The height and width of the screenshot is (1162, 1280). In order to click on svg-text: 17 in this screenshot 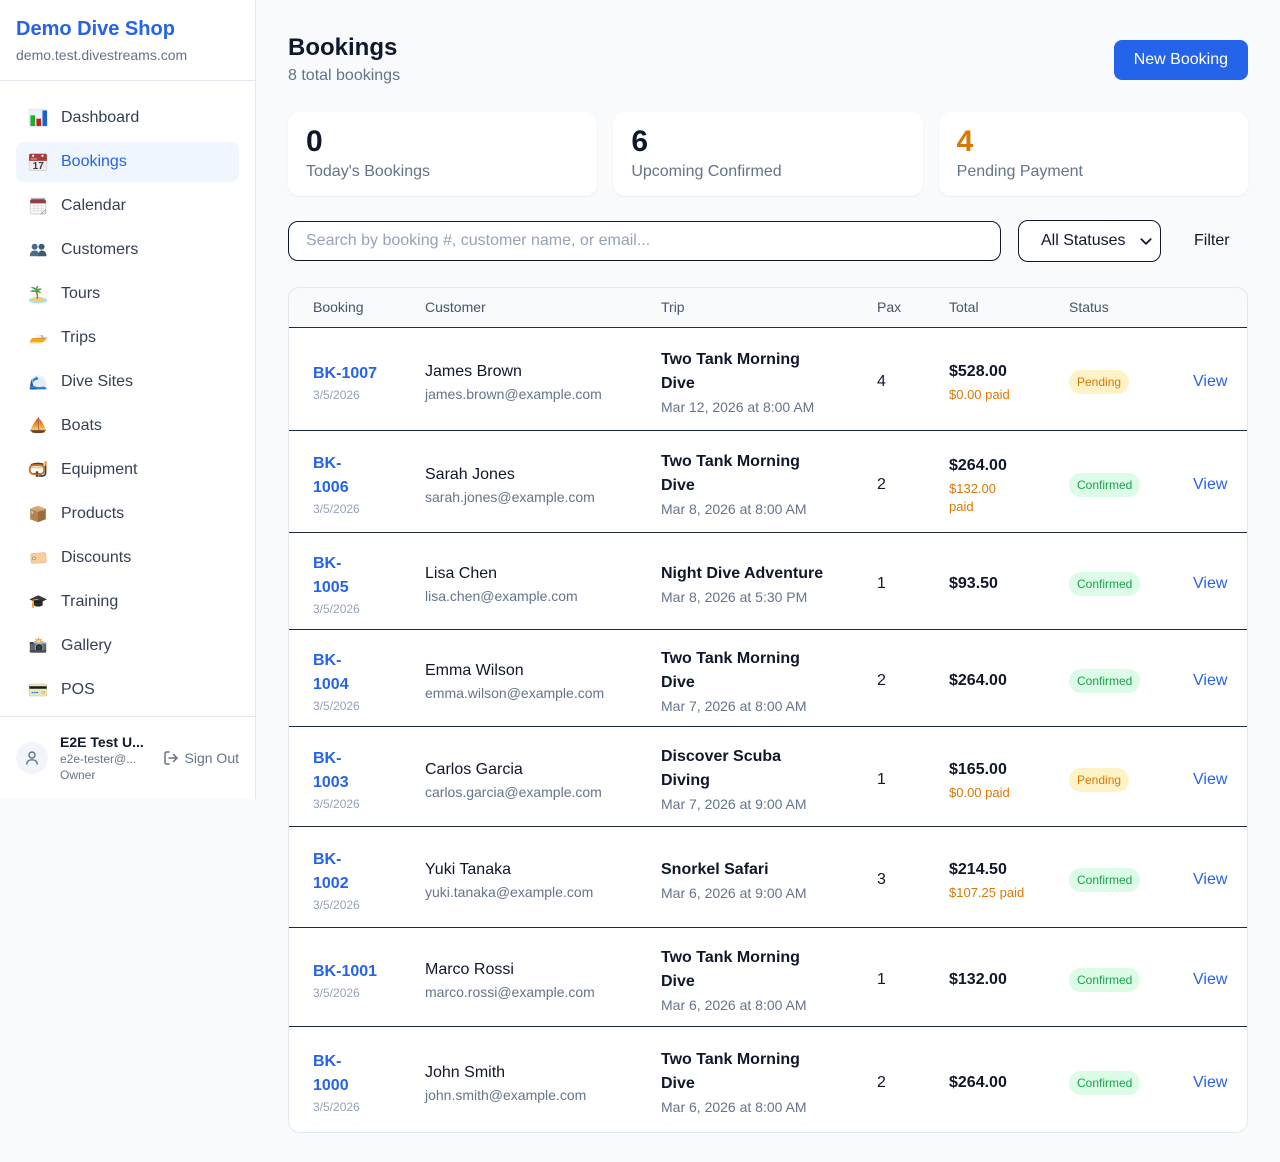, I will do `click(39, 166)`.